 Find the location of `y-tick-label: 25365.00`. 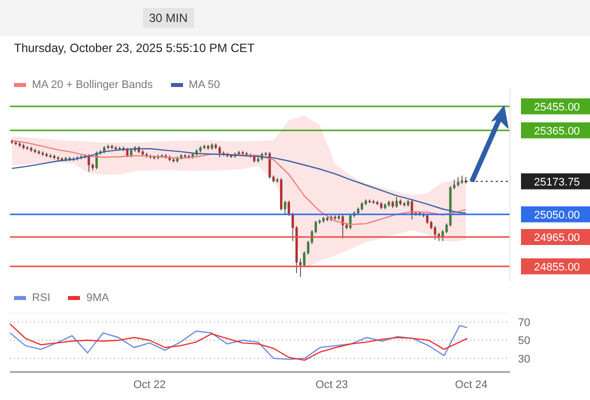

y-tick-label: 25365.00 is located at coordinates (557, 131).